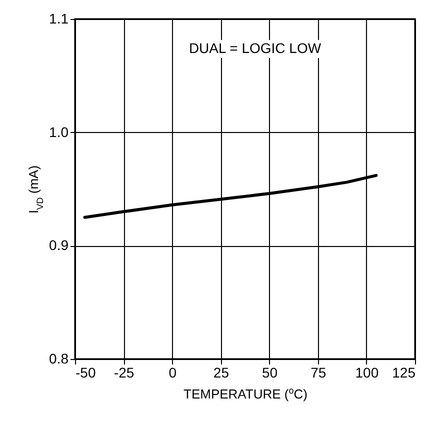 The image size is (440, 427). Describe the element at coordinates (59, 358) in the screenshot. I see `y-tick-label: 0.8` at that location.